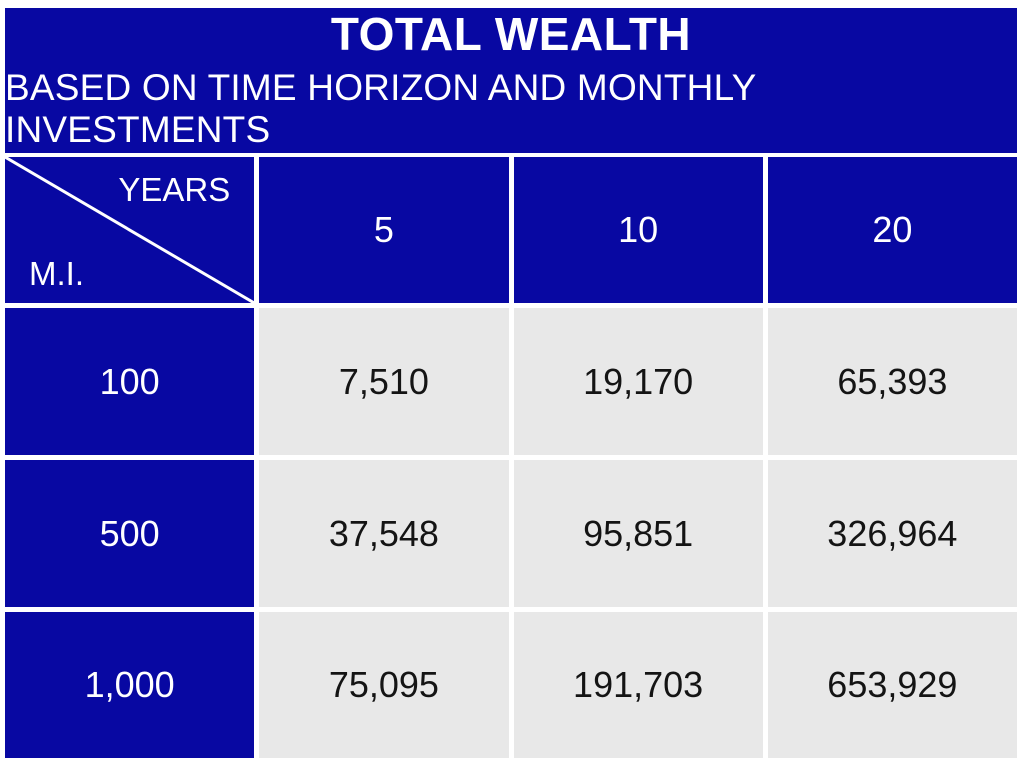 The image size is (1022, 764). What do you see at coordinates (384, 533) in the screenshot?
I see `value-cell: 37,548` at bounding box center [384, 533].